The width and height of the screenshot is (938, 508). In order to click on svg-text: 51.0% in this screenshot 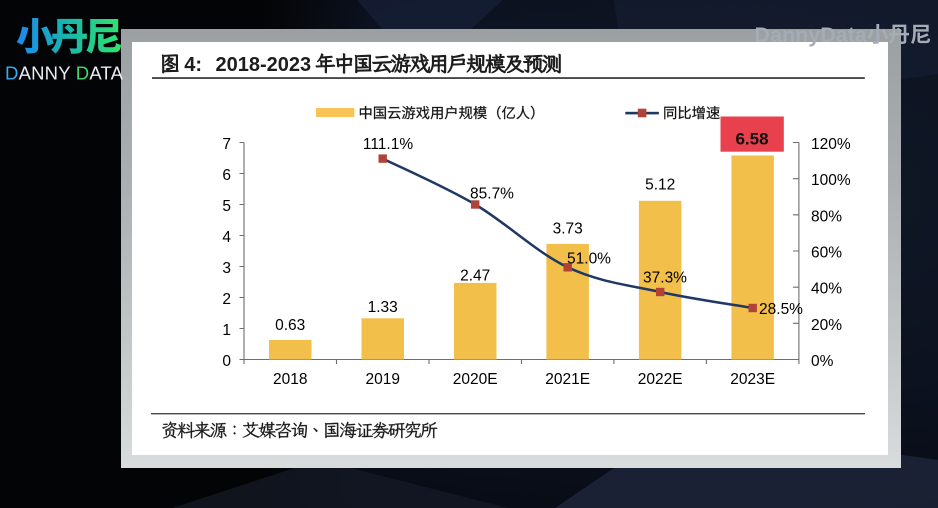, I will do `click(589, 259)`.